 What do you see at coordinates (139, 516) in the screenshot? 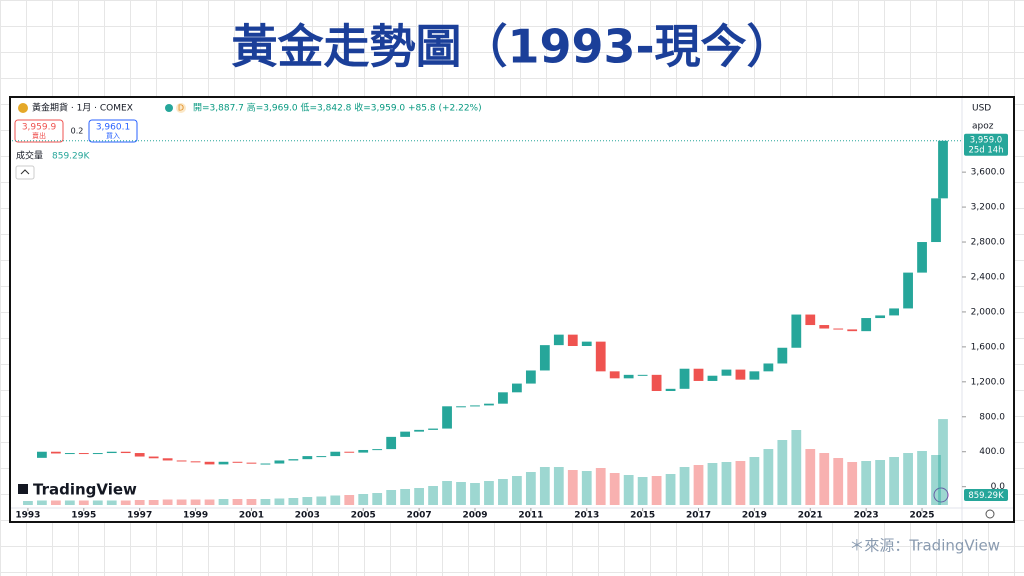
I see `x-tick-label: 1997` at bounding box center [139, 516].